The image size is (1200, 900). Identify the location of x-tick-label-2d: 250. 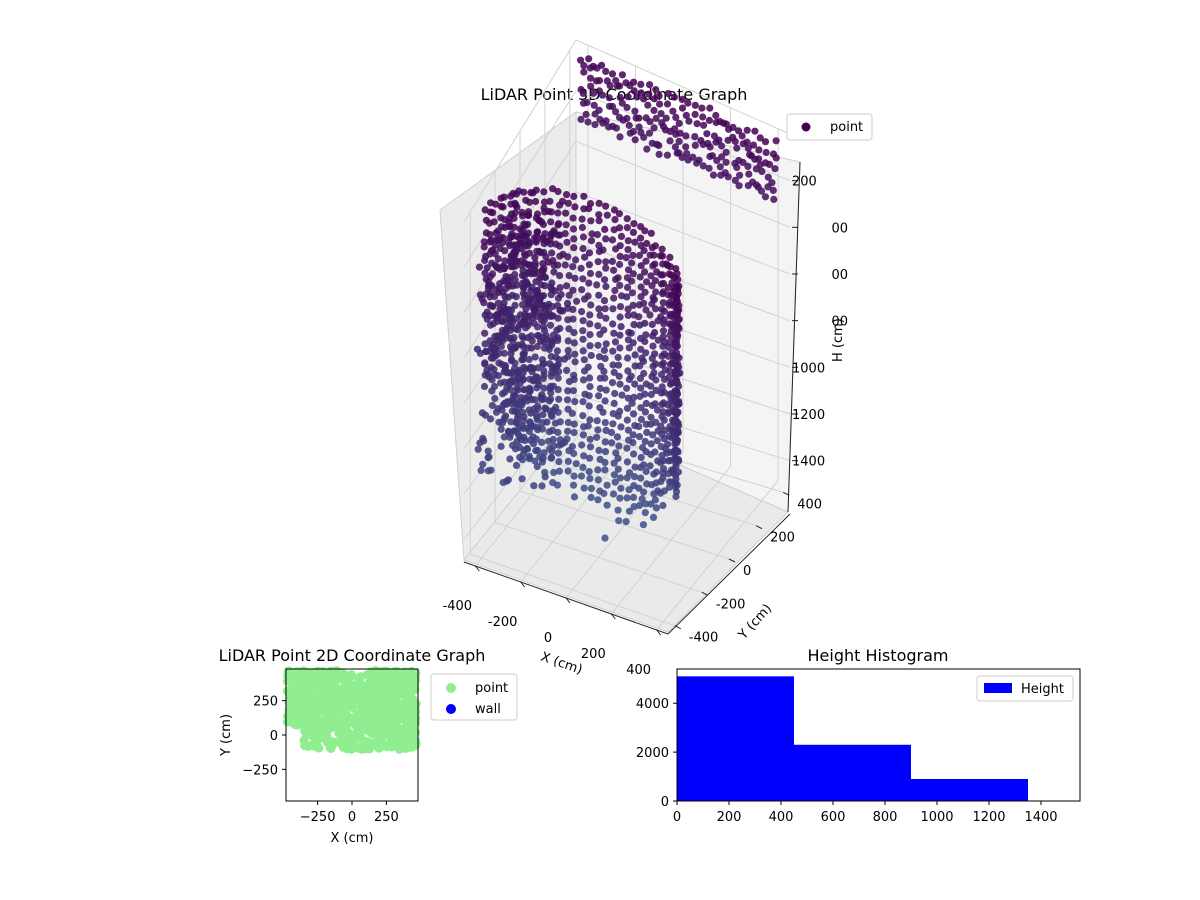
(386, 817).